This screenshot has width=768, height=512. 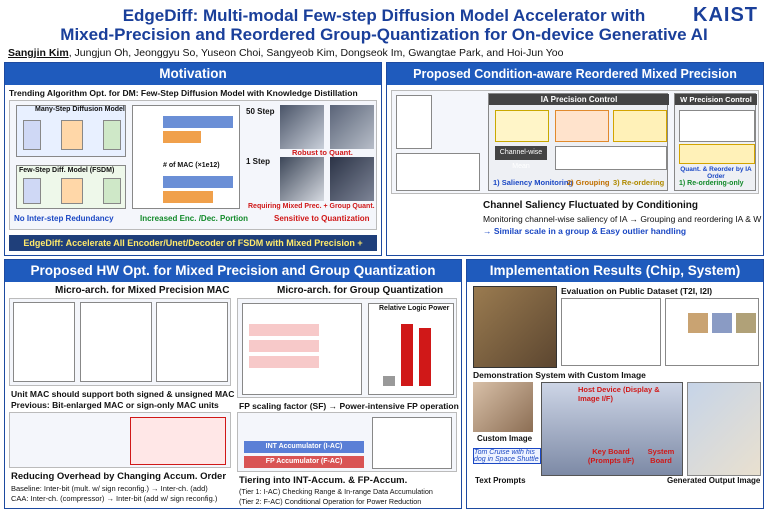 What do you see at coordinates (32, 135) in the screenshot?
I see `encoder-block` at bounding box center [32, 135].